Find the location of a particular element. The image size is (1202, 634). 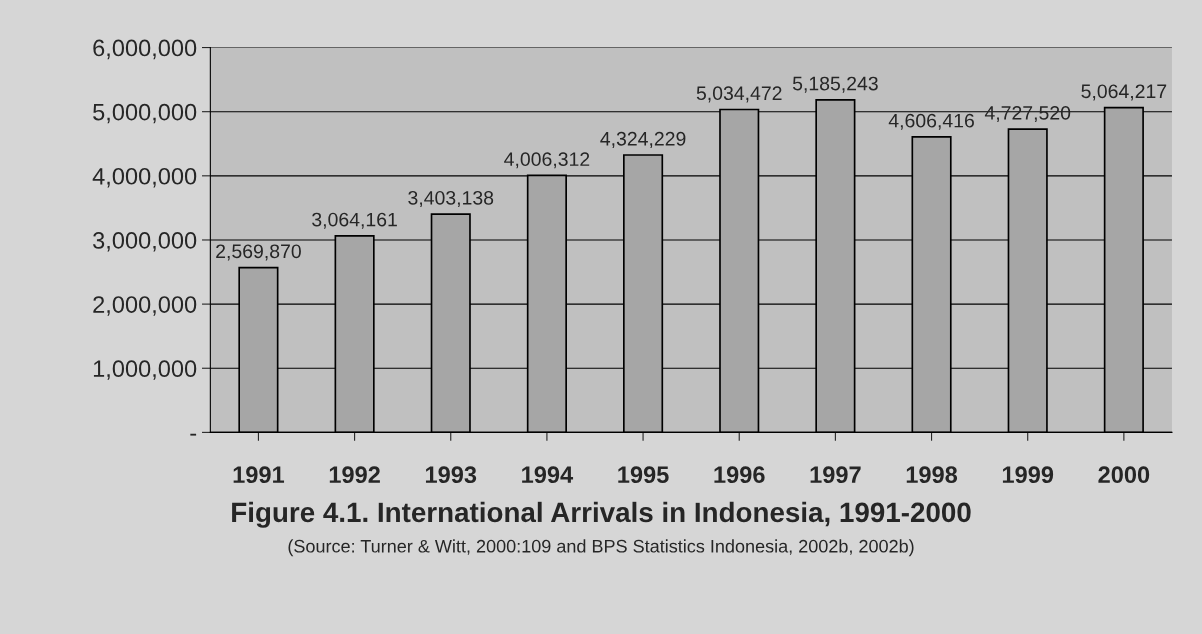

x-tick-label: 1994 is located at coordinates (548, 475).